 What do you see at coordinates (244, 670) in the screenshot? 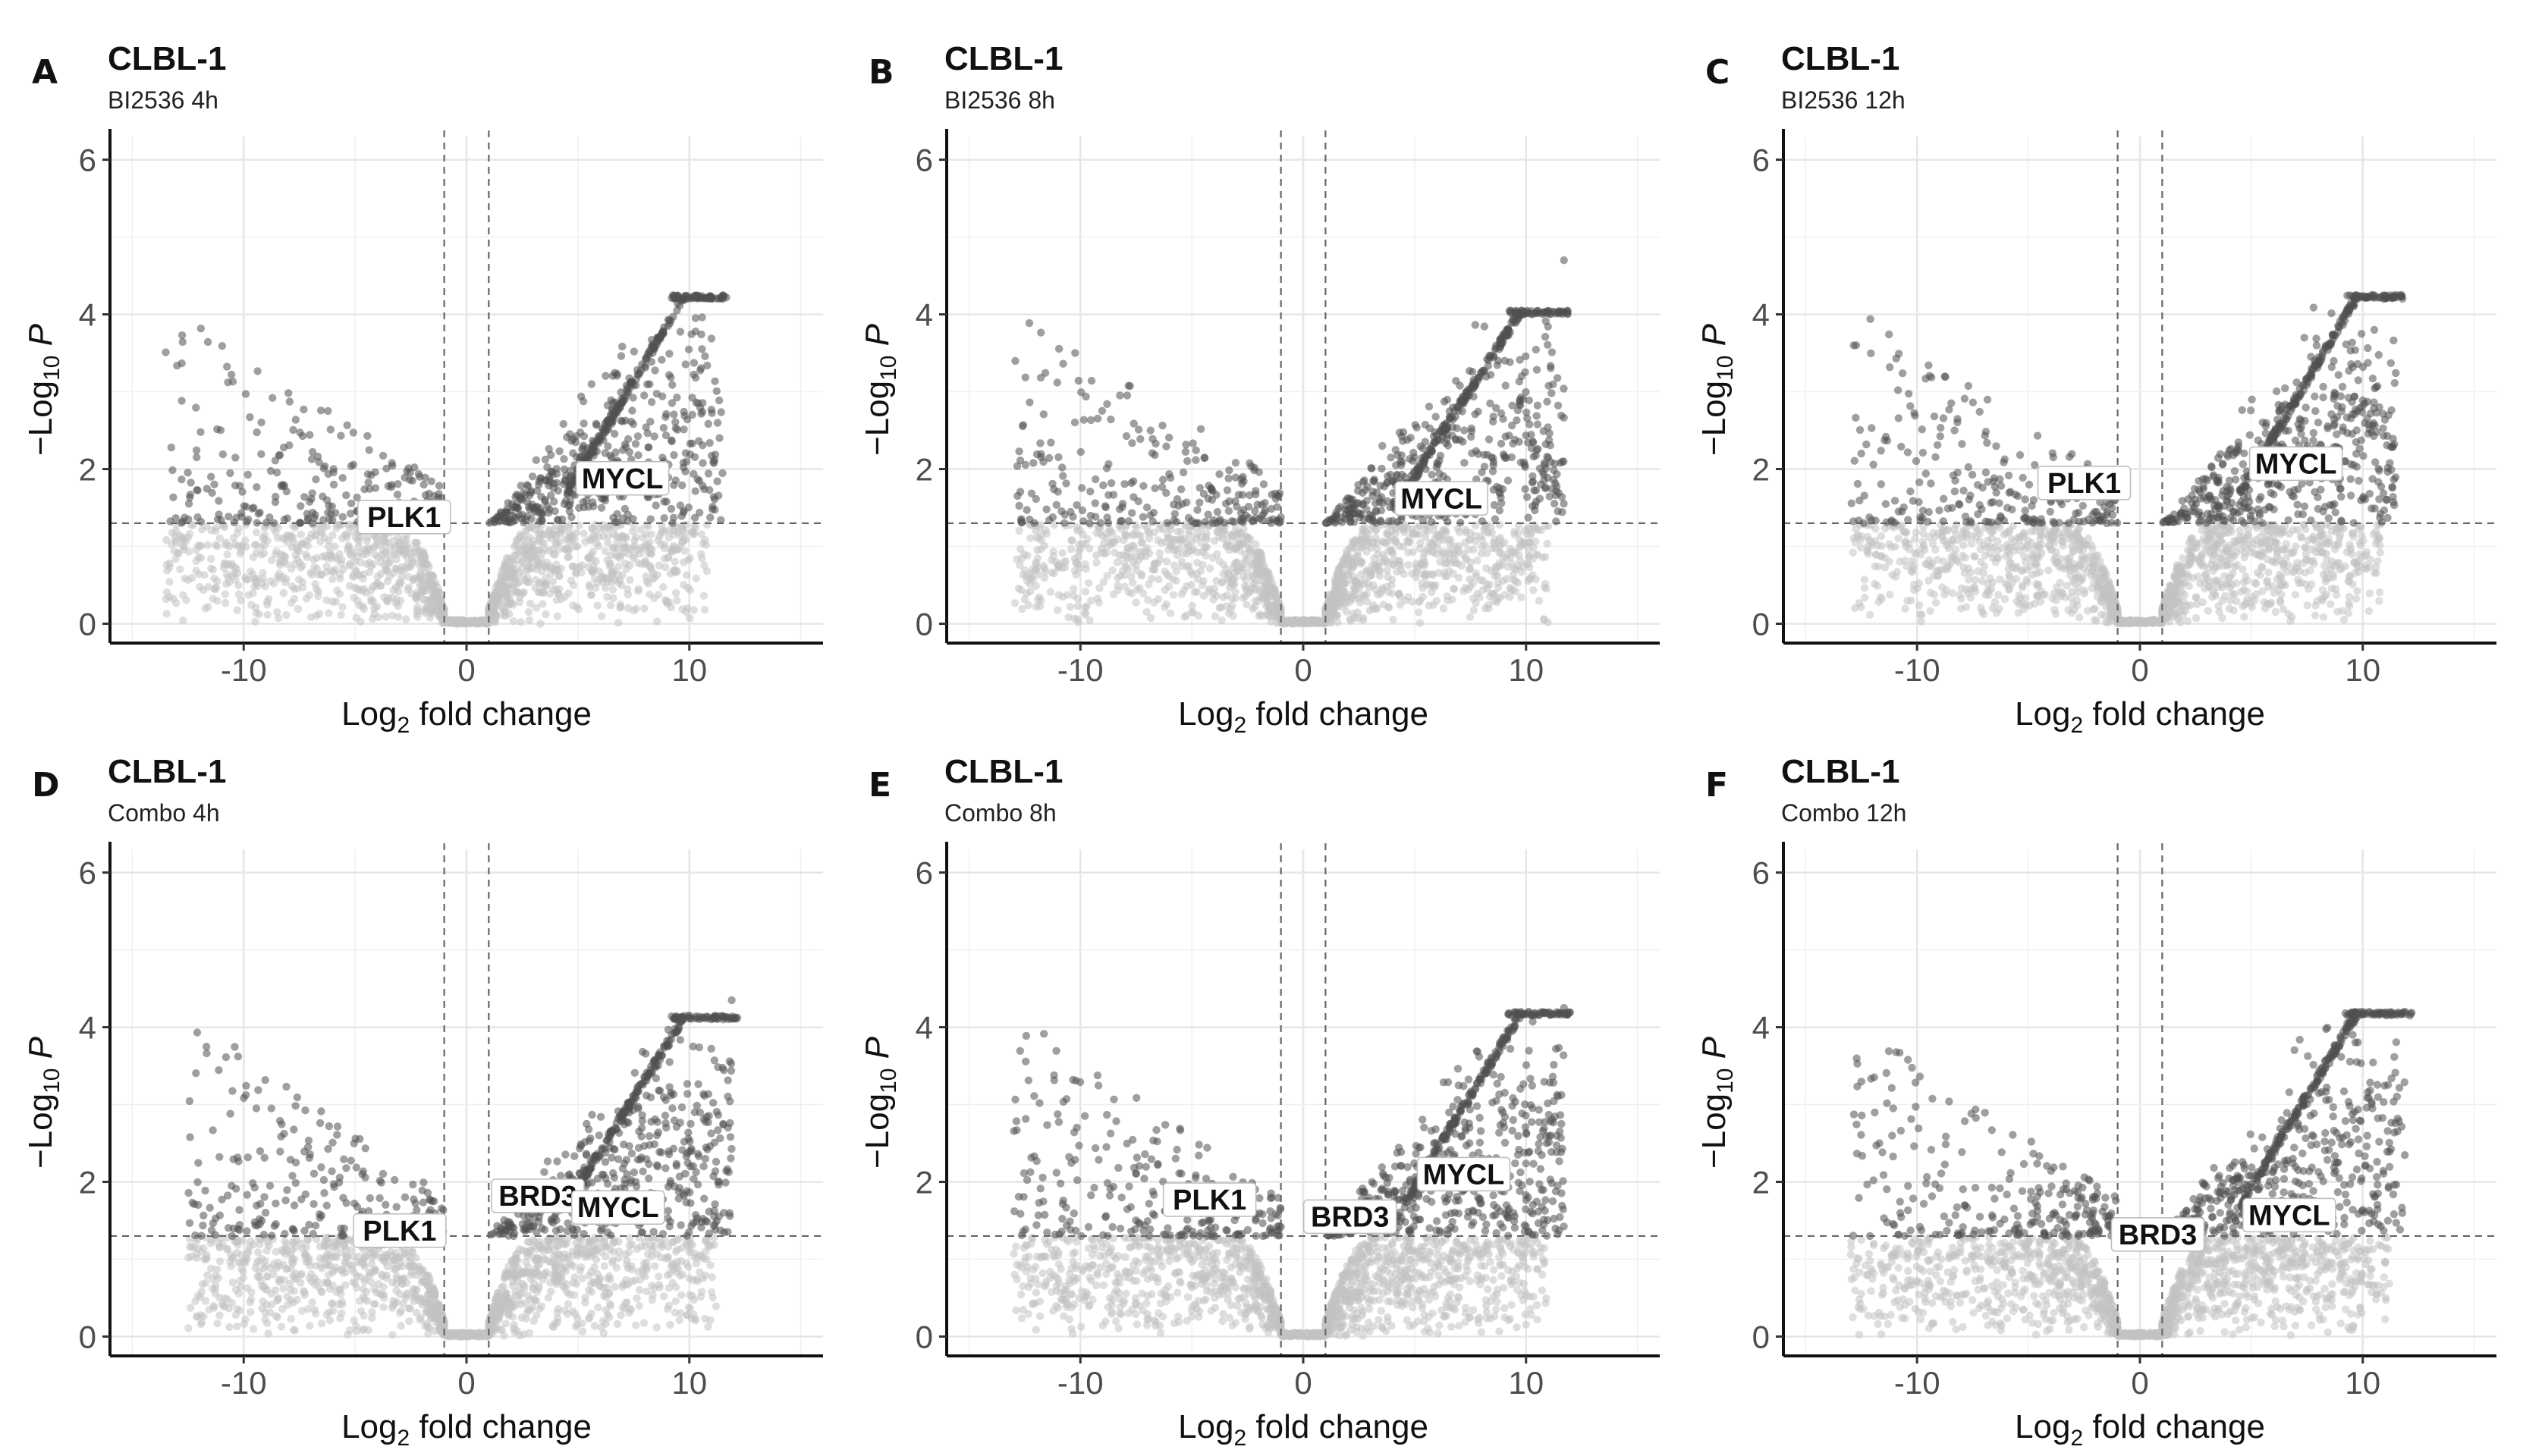
I see `x-tick-label: -10` at bounding box center [244, 670].